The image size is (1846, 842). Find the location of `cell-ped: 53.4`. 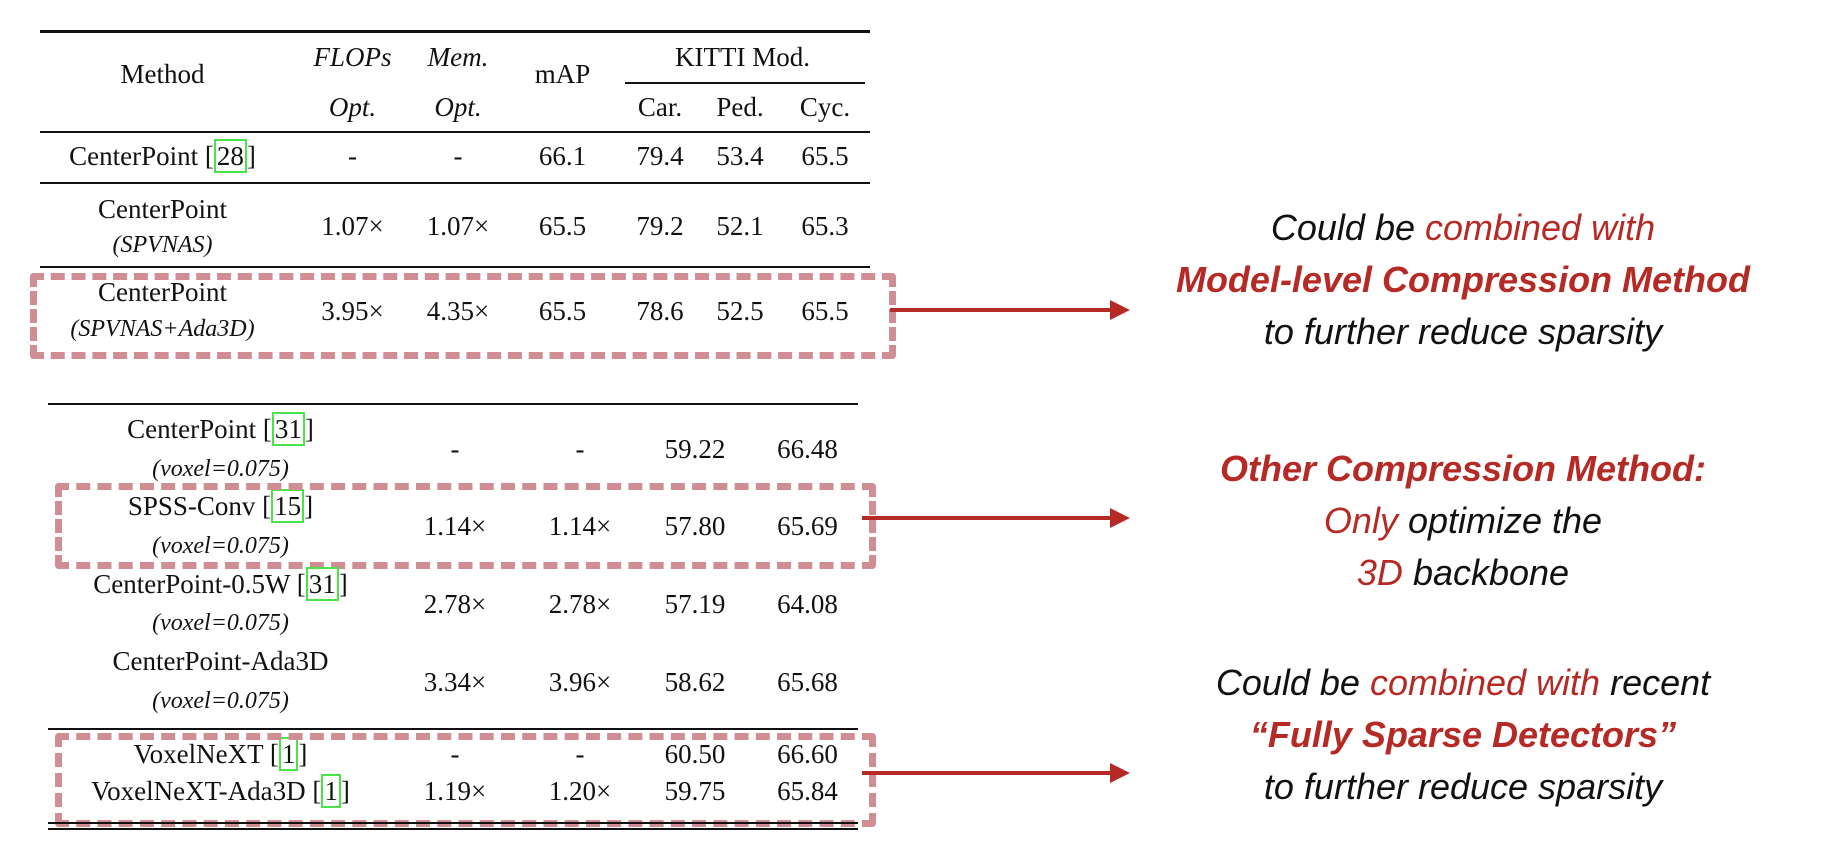

cell-ped: 53.4 is located at coordinates (740, 156).